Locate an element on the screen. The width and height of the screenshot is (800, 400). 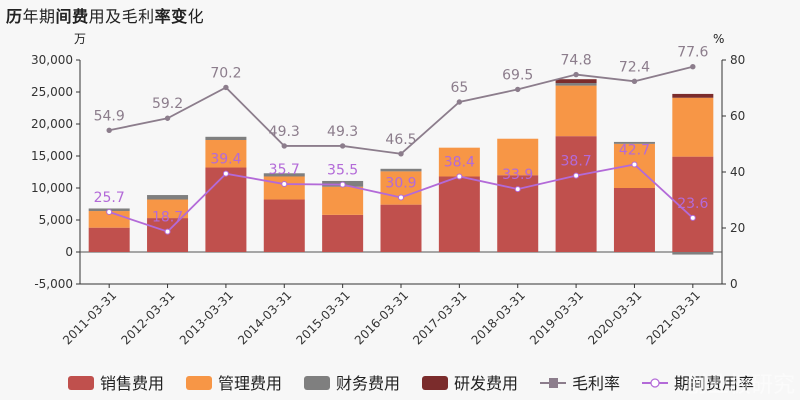
data-label: 33.9 is located at coordinates (517, 175).